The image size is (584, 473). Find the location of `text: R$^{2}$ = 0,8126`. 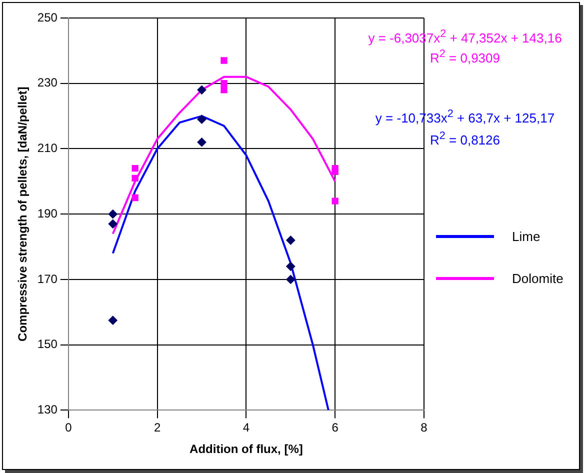

text: R$^{2}$ = 0,8126 is located at coordinates (465, 139).